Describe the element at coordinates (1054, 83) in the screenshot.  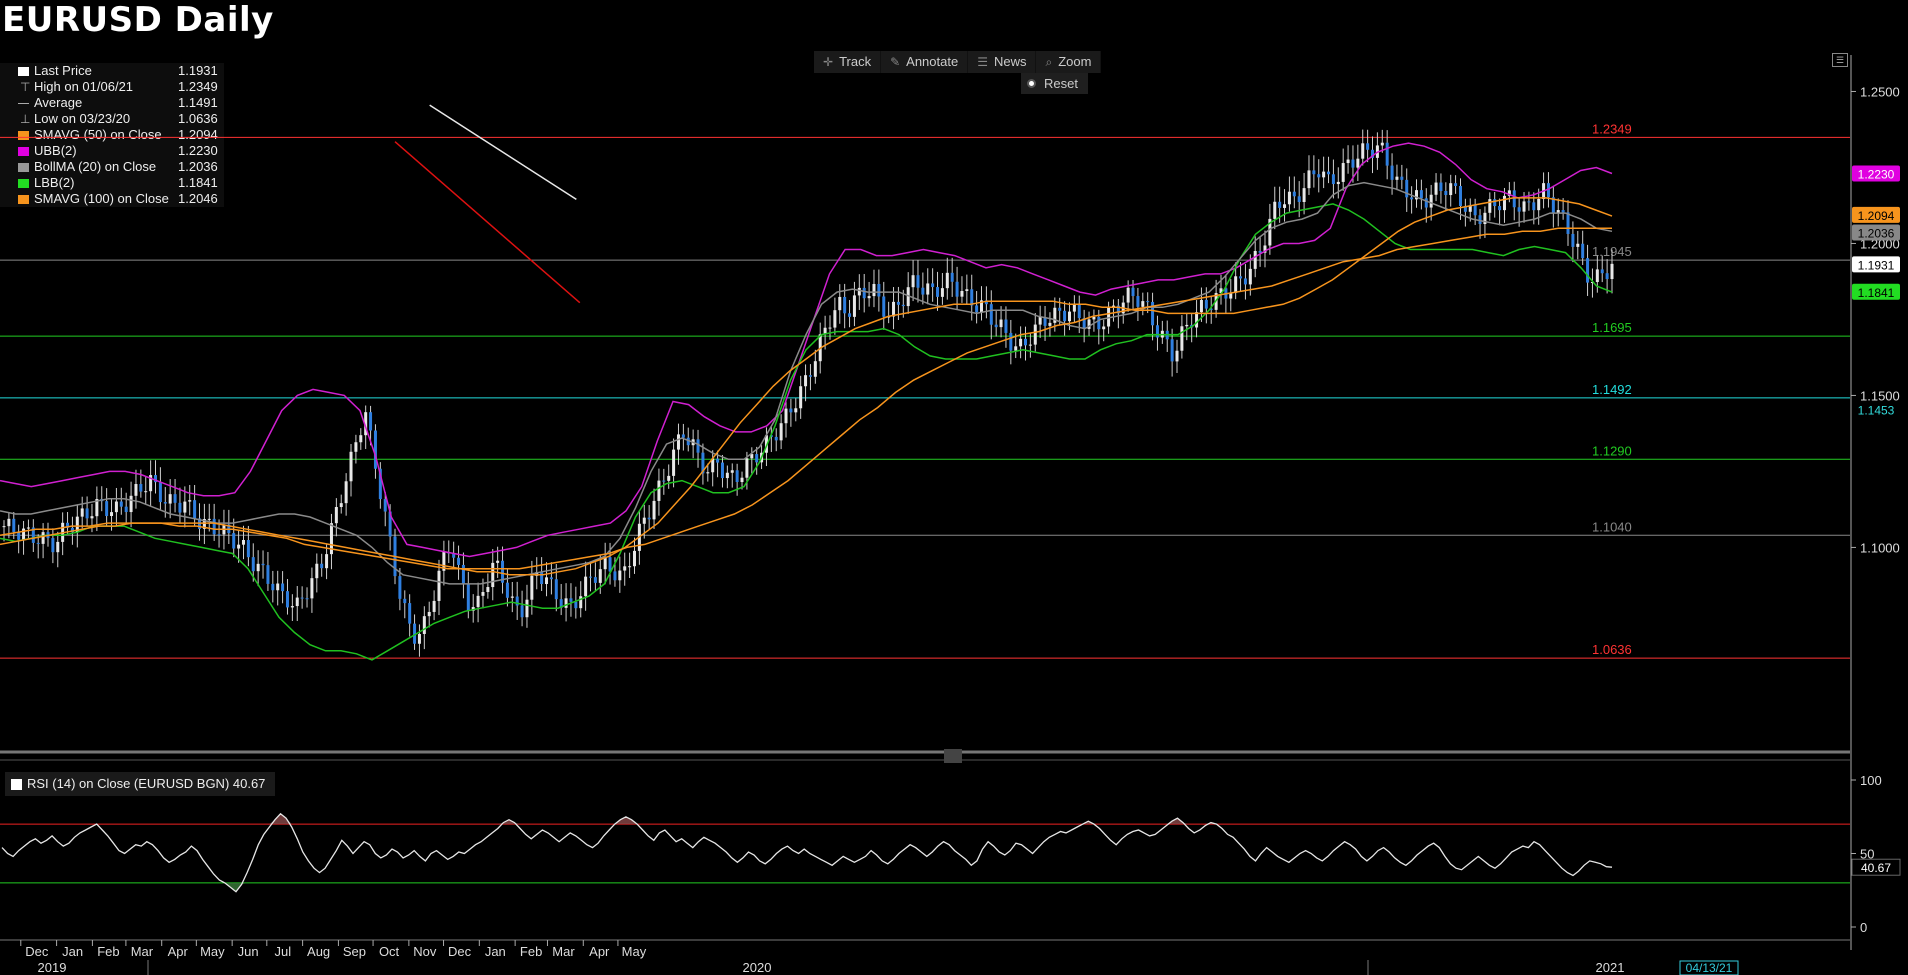
I see `reset-button: Reset` at that location.